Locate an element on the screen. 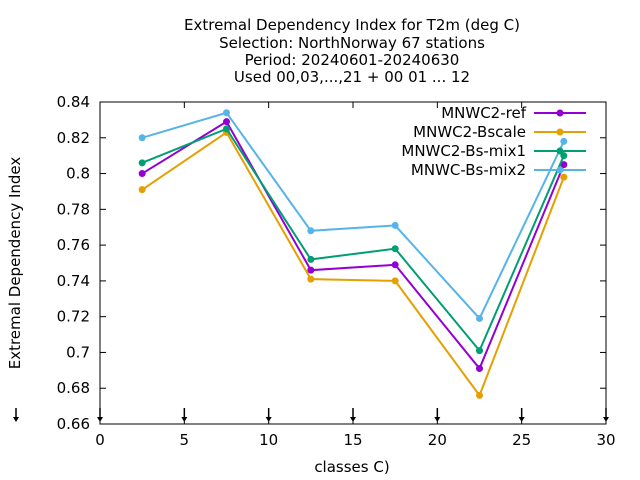 The height and width of the screenshot is (480, 640). legend-label: MNWC-Bs-mix2 is located at coordinates (468, 170).